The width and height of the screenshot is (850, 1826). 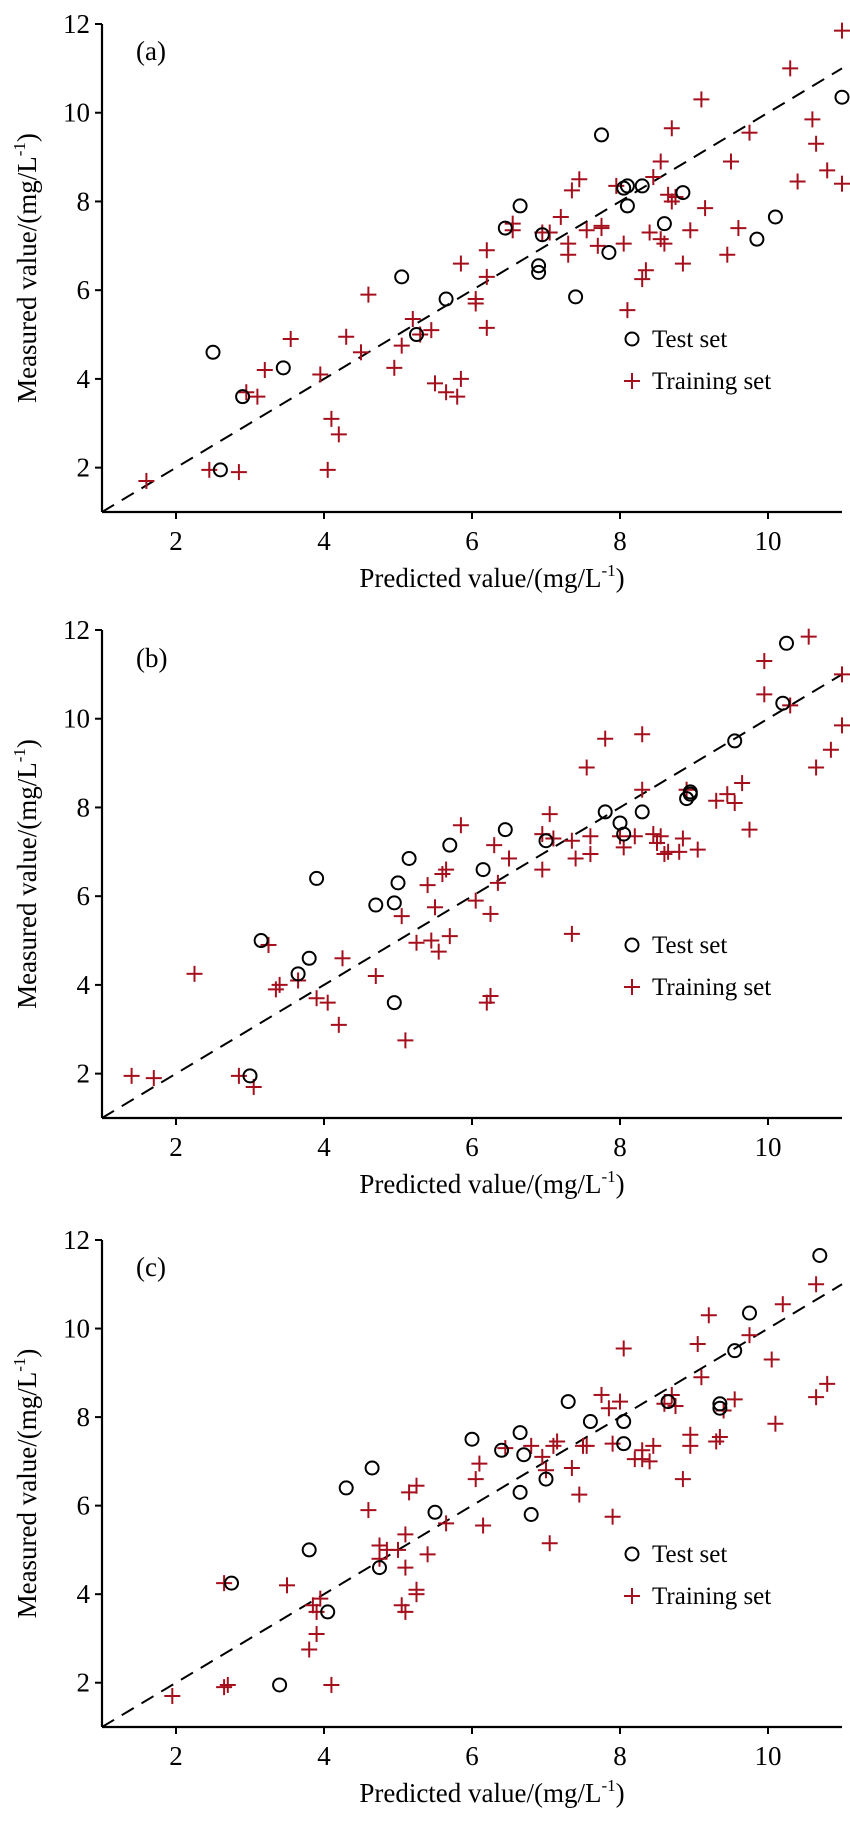 I want to click on x-tick-label: 10, so click(x=768, y=1147).